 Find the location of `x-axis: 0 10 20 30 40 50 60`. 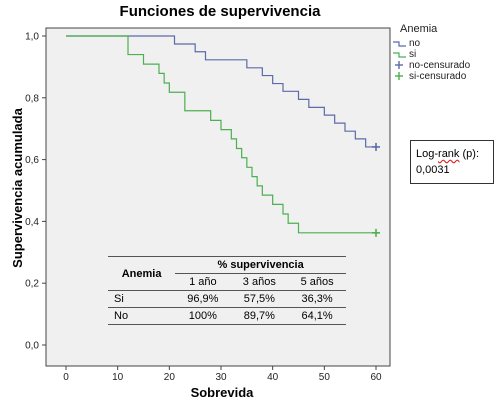

x-axis: 0 10 20 30 40 50 60 is located at coordinates (222, 374).